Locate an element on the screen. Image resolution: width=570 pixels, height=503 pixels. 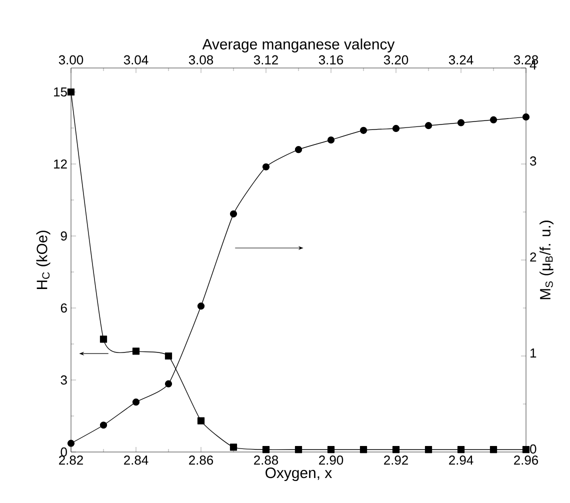
y2-axis-title: M$_{S}$ (μ$_{B}$/f. u.) is located at coordinates (547, 260).